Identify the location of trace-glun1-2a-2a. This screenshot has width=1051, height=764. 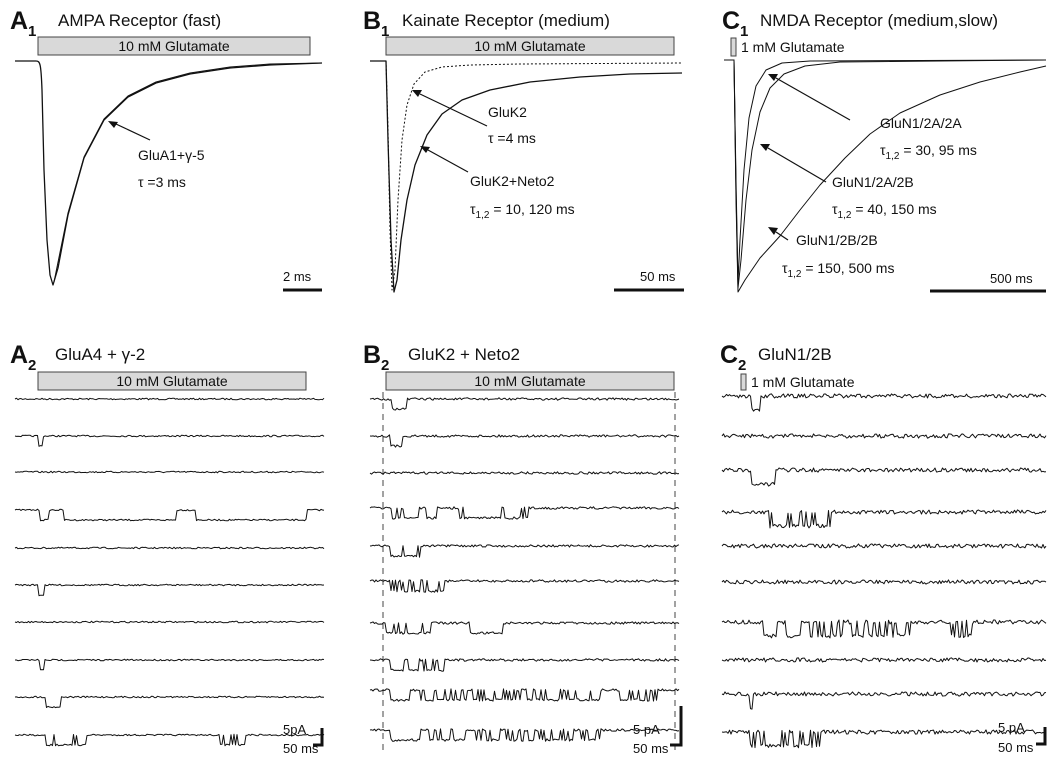
(885, 171).